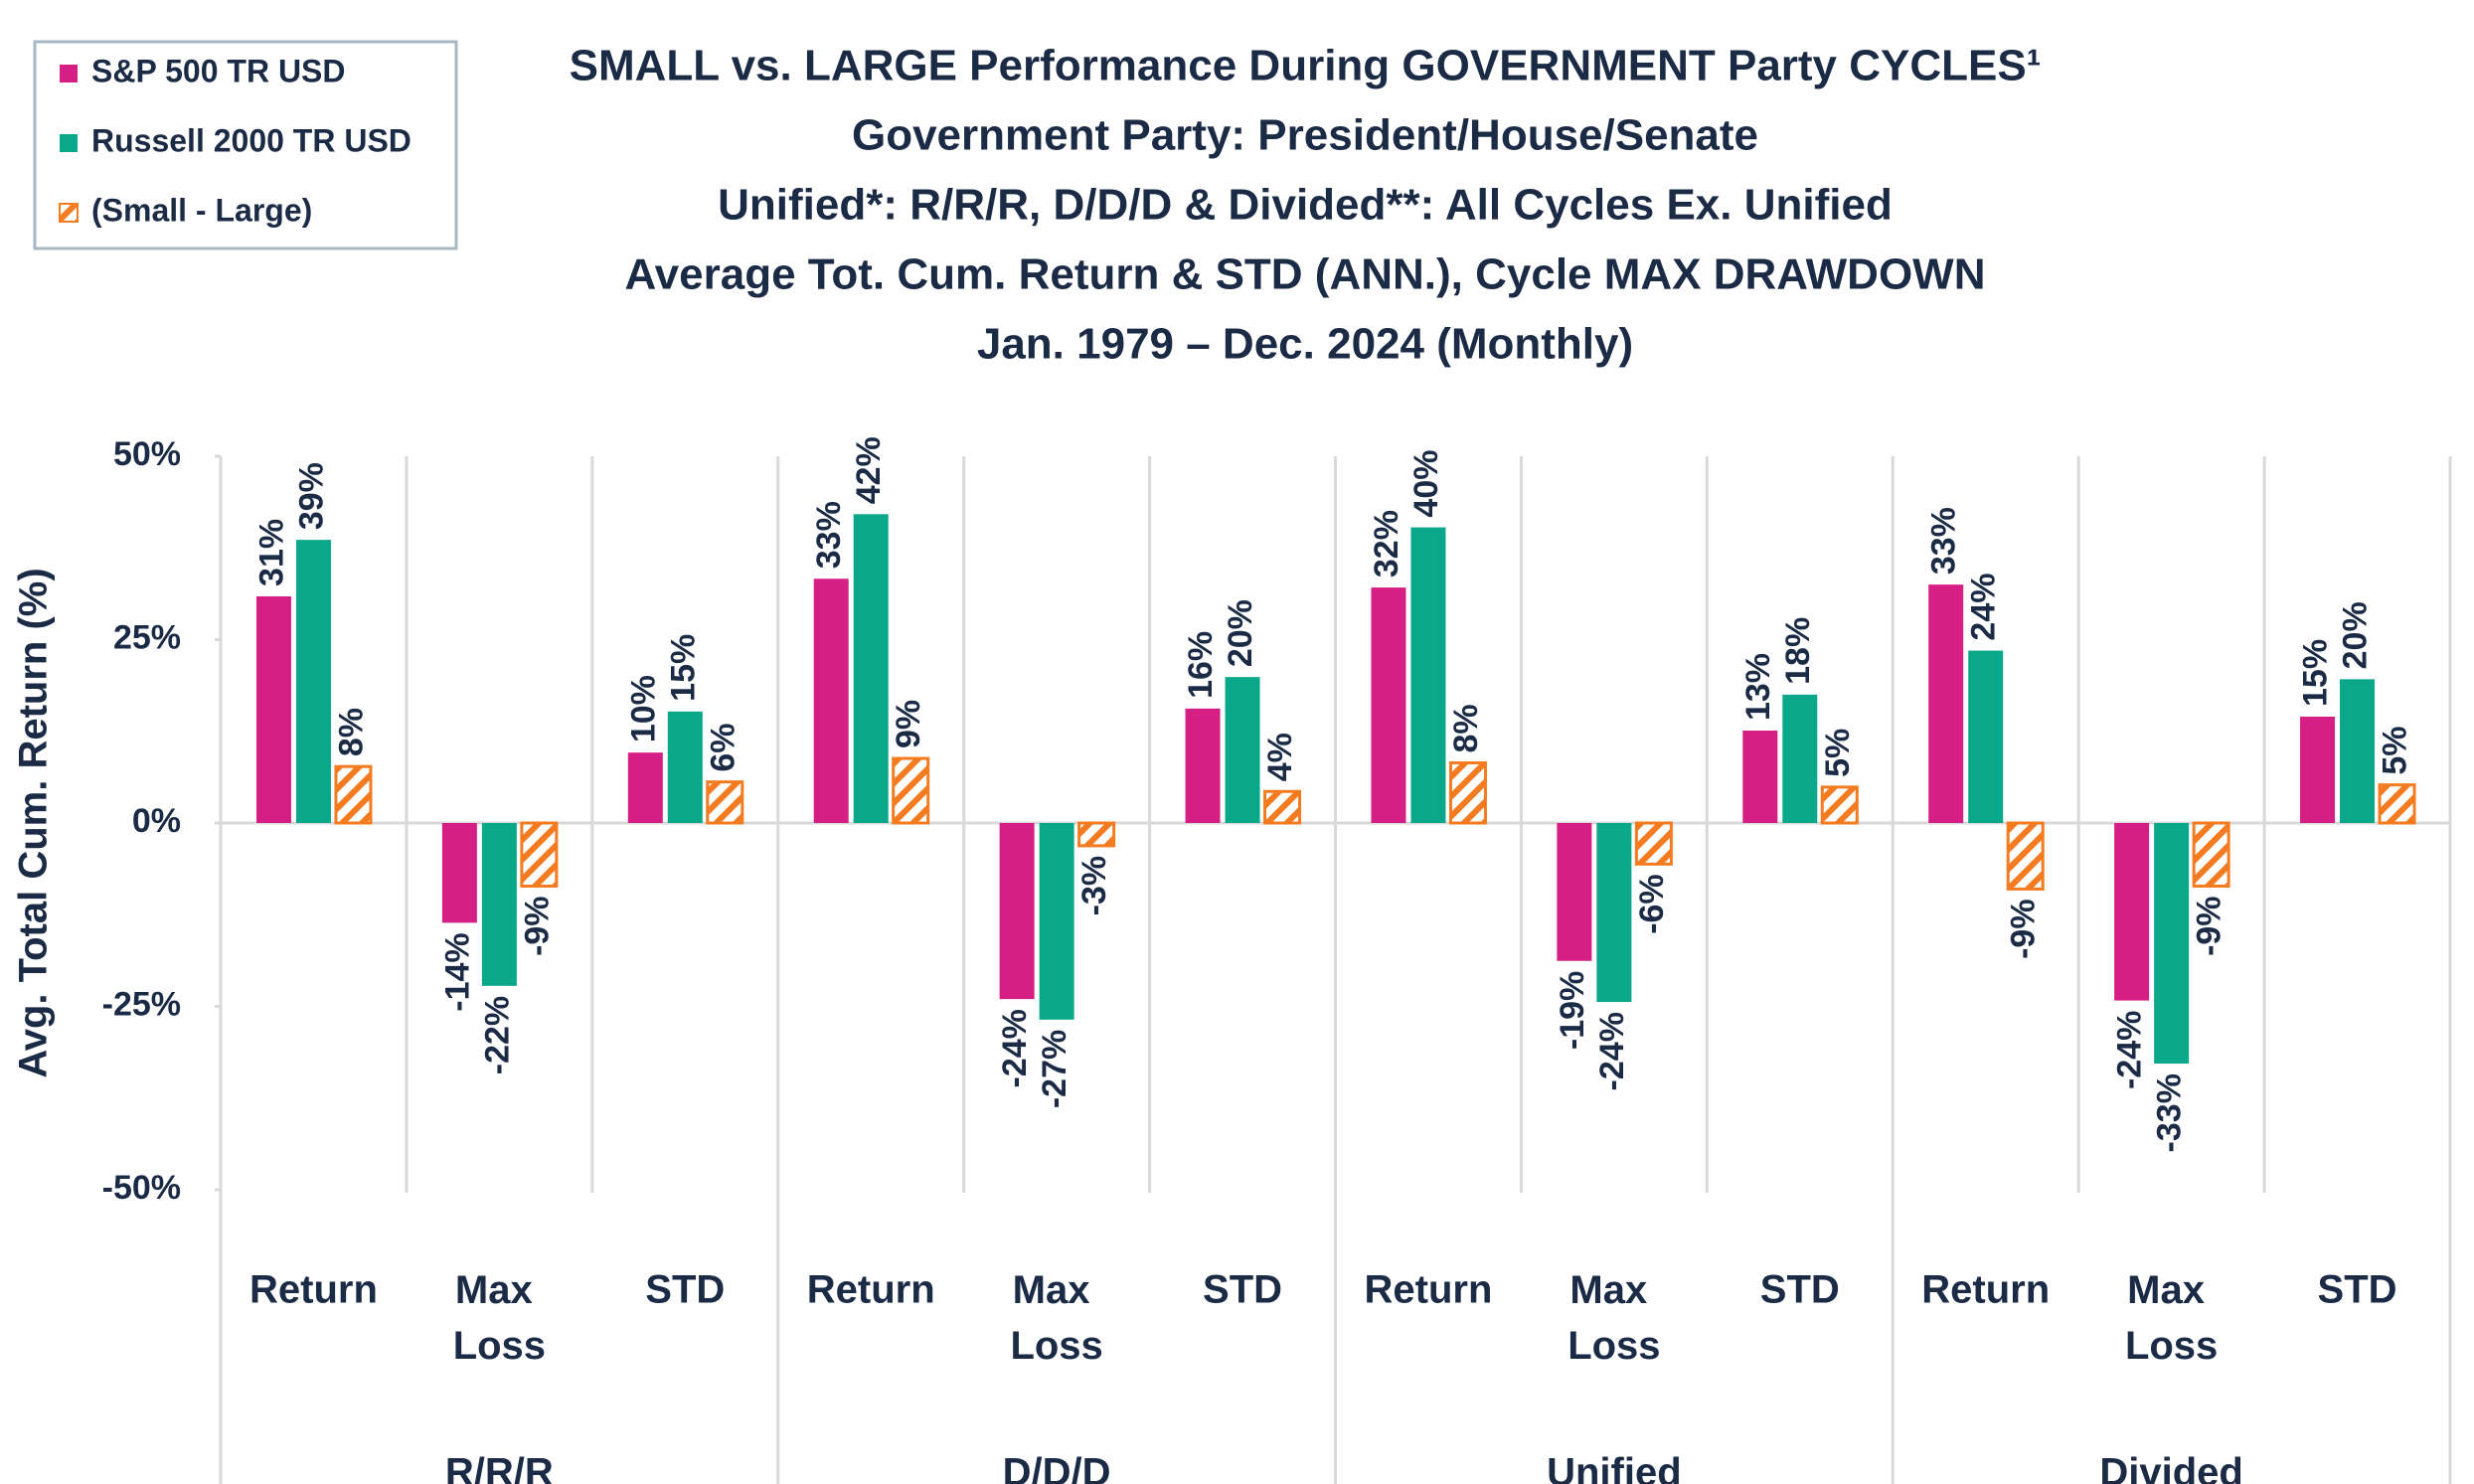 The height and width of the screenshot is (1484, 2474). What do you see at coordinates (908, 724) in the screenshot?
I see `data-label: 9%` at bounding box center [908, 724].